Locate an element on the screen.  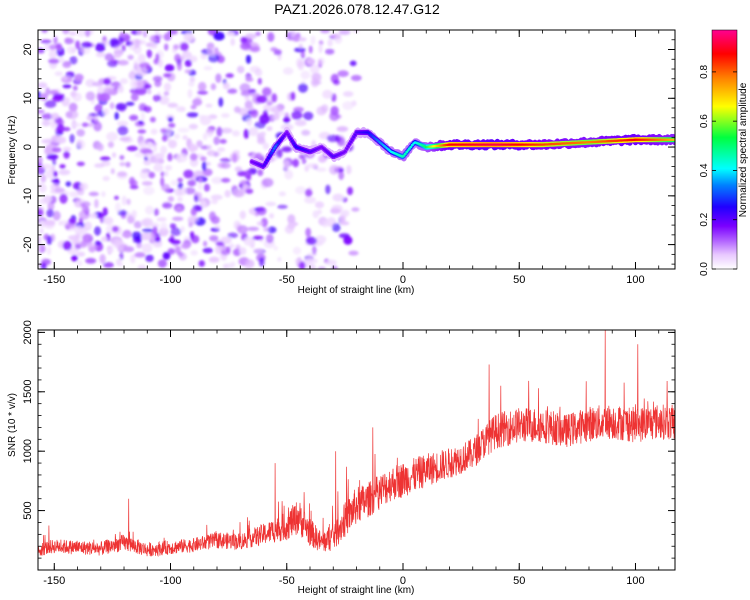
x-tick-label: -150 is located at coordinates (54, 280).